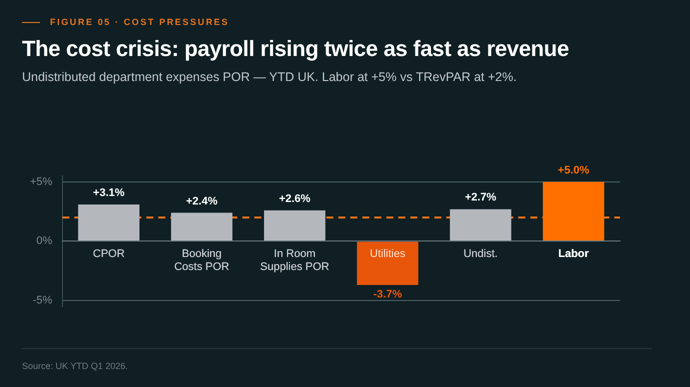  Describe the element at coordinates (44, 241) in the screenshot. I see `y-tick-label: 0%` at that location.